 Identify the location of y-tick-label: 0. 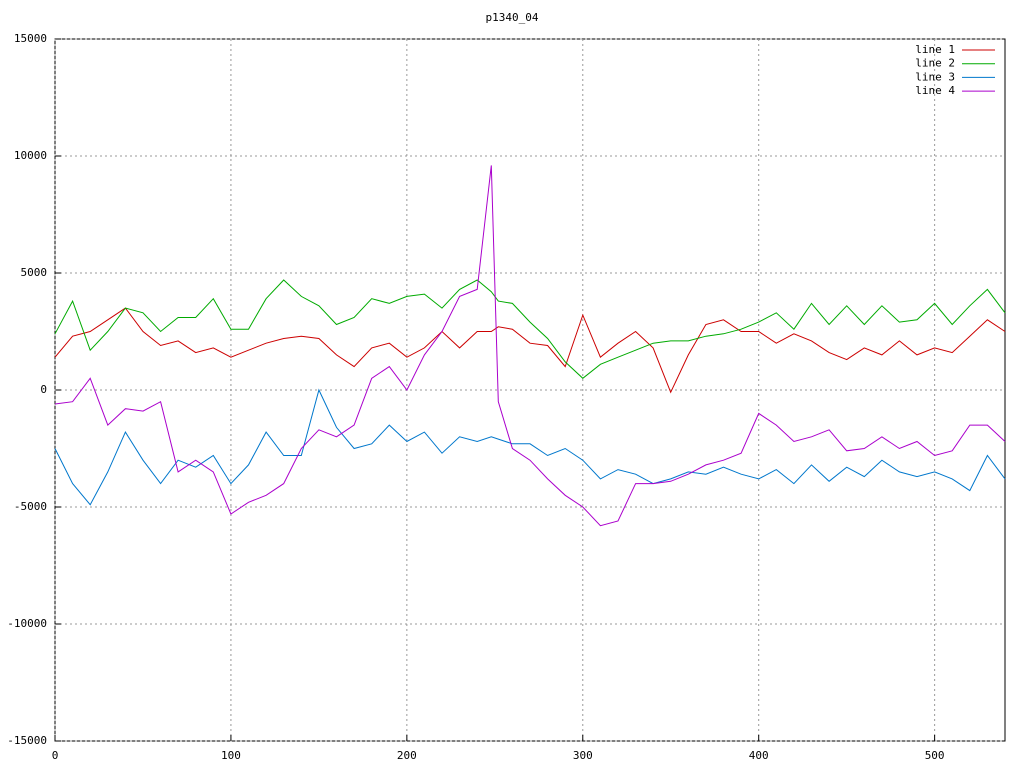
(43, 389).